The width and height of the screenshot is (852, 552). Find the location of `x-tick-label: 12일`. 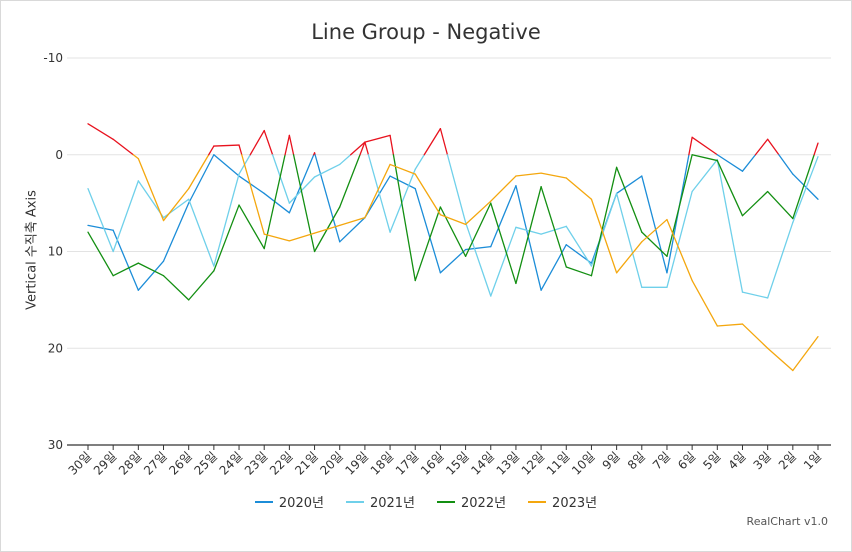

x-tick-label: 12일 is located at coordinates (533, 463).